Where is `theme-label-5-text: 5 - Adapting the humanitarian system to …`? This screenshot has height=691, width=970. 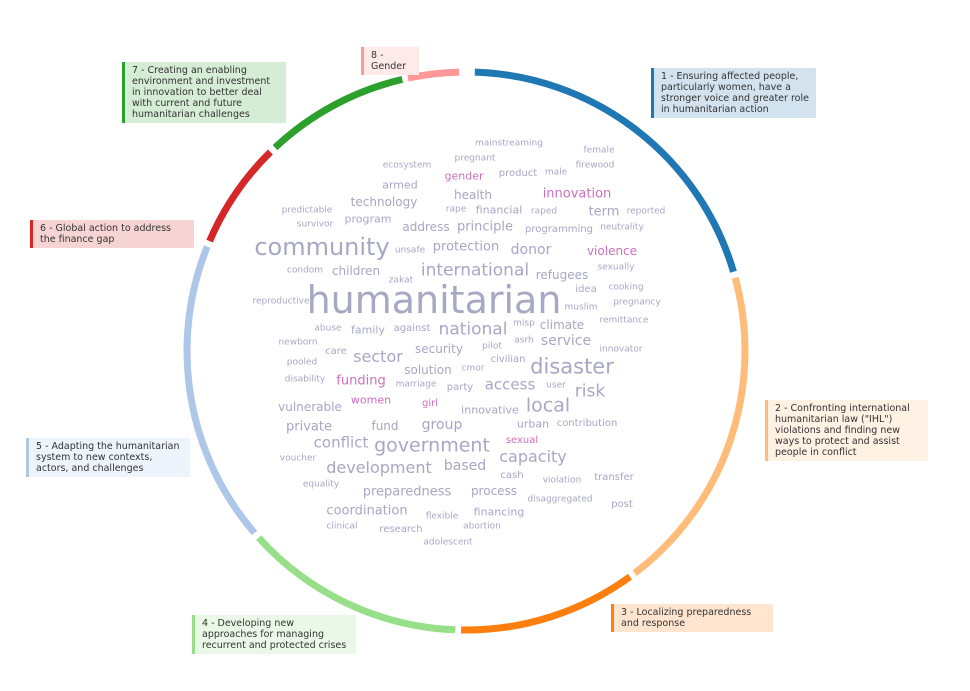
theme-label-5-text: 5 - Adapting the humanitarian system to … is located at coordinates (108, 457).